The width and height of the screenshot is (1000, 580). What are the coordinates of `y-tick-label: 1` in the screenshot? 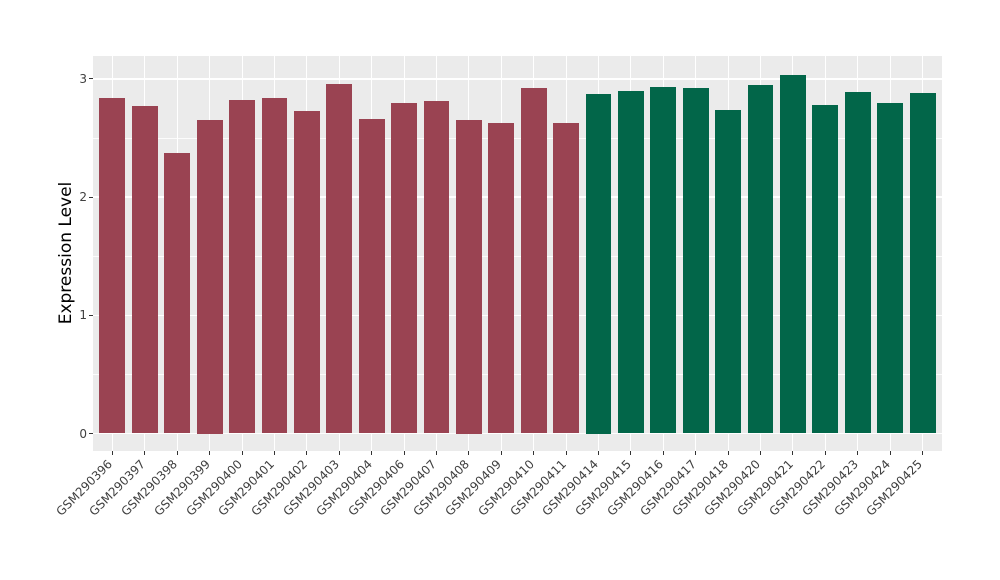 It's located at (83, 315).